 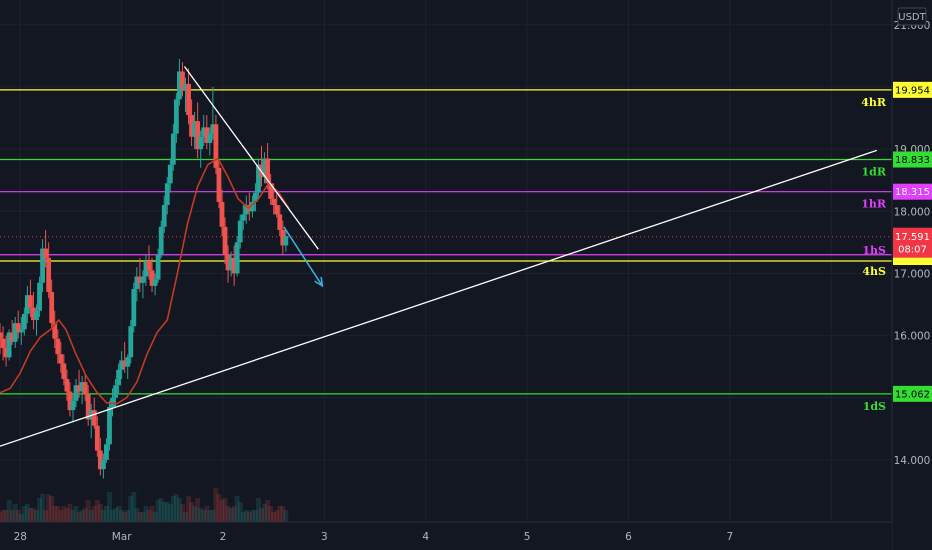 I want to click on price-box-label-1dS: 15.062, so click(x=912, y=394).